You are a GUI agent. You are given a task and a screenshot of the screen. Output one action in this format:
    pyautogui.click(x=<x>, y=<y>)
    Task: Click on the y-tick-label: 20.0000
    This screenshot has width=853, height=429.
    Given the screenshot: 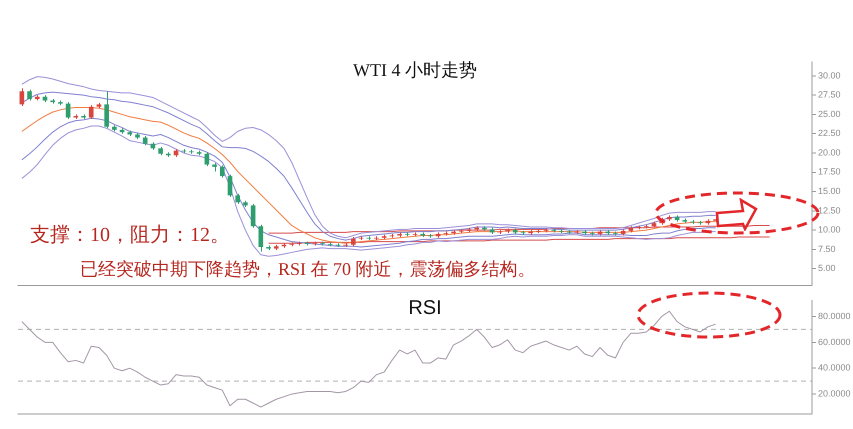 What is the action you would take?
    pyautogui.click(x=834, y=393)
    